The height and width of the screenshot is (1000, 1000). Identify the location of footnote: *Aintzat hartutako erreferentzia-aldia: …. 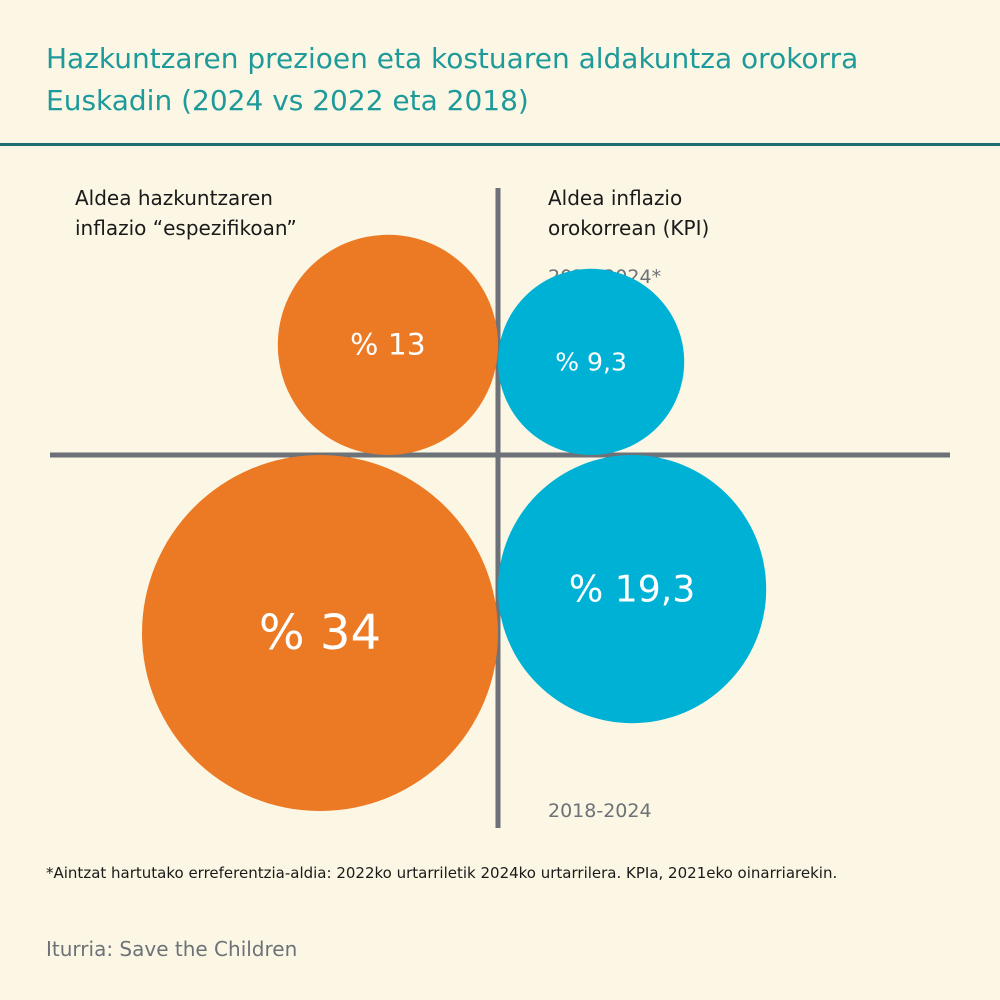
(442, 873).